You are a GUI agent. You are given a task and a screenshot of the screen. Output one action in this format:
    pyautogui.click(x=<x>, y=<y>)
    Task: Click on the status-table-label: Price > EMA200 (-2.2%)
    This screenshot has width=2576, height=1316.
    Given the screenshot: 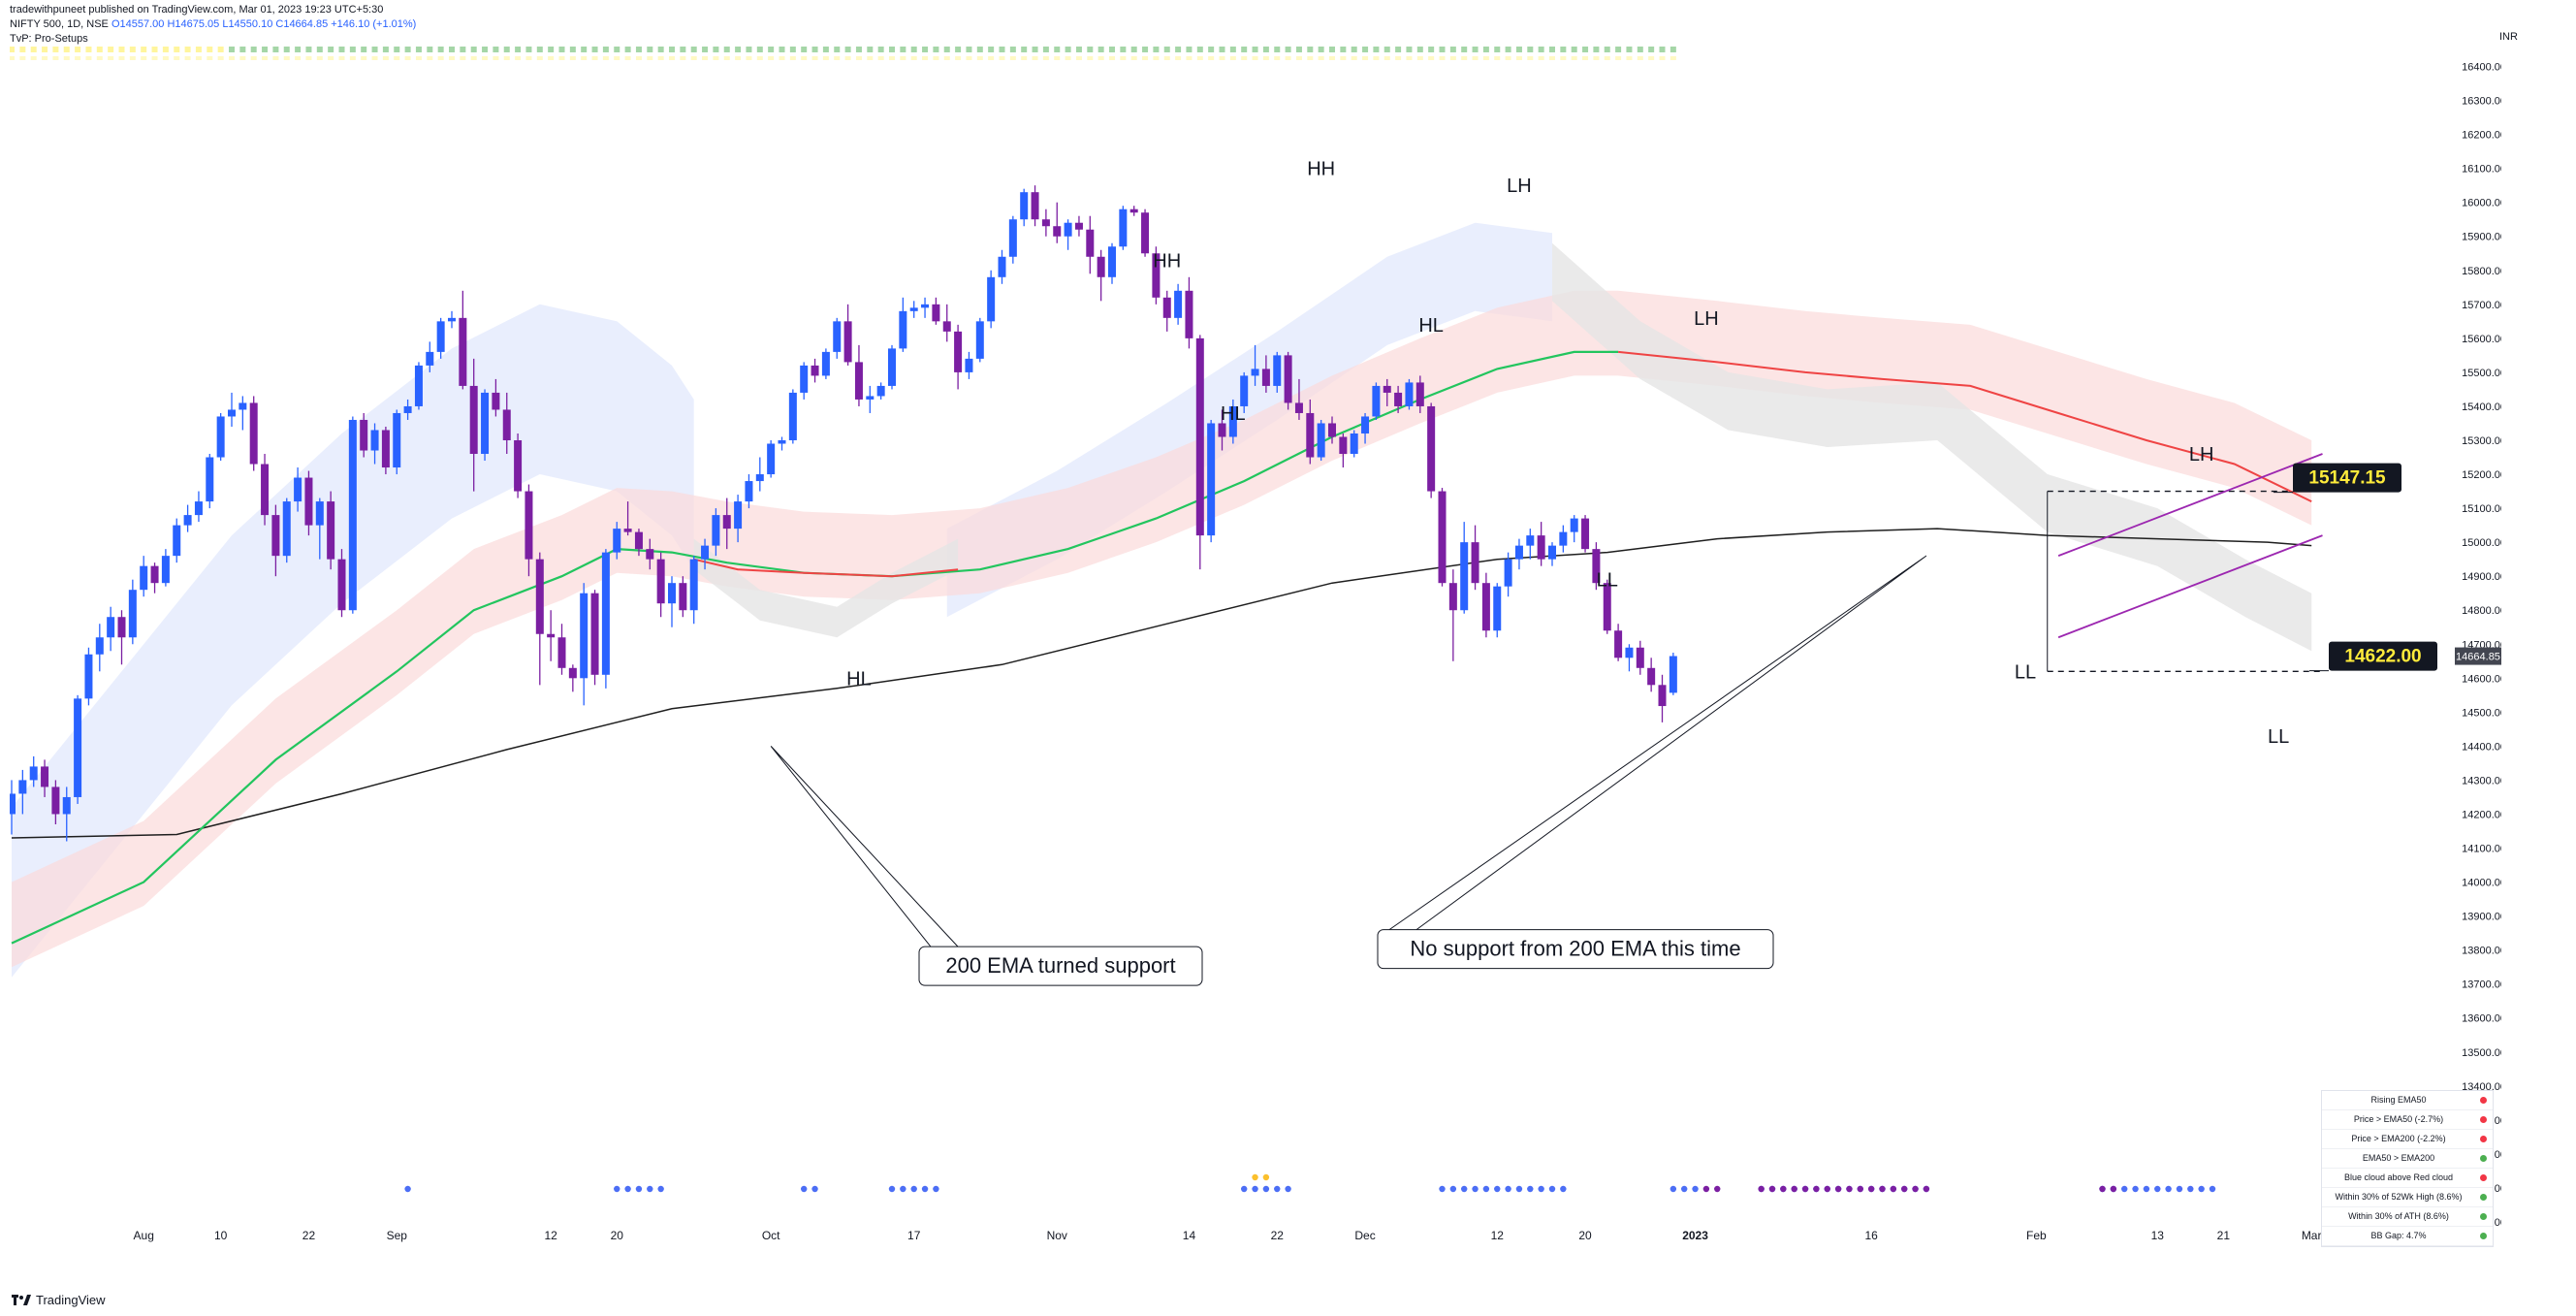 What is the action you would take?
    pyautogui.click(x=2398, y=1138)
    